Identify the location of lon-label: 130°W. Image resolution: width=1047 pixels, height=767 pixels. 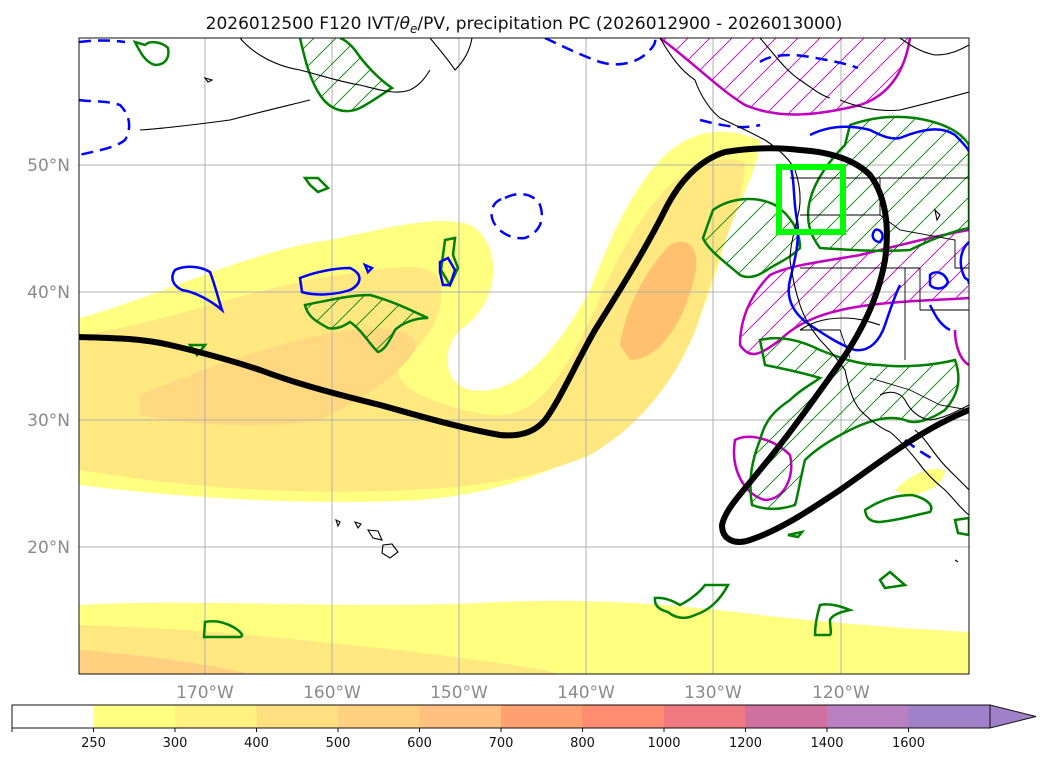
(713, 693).